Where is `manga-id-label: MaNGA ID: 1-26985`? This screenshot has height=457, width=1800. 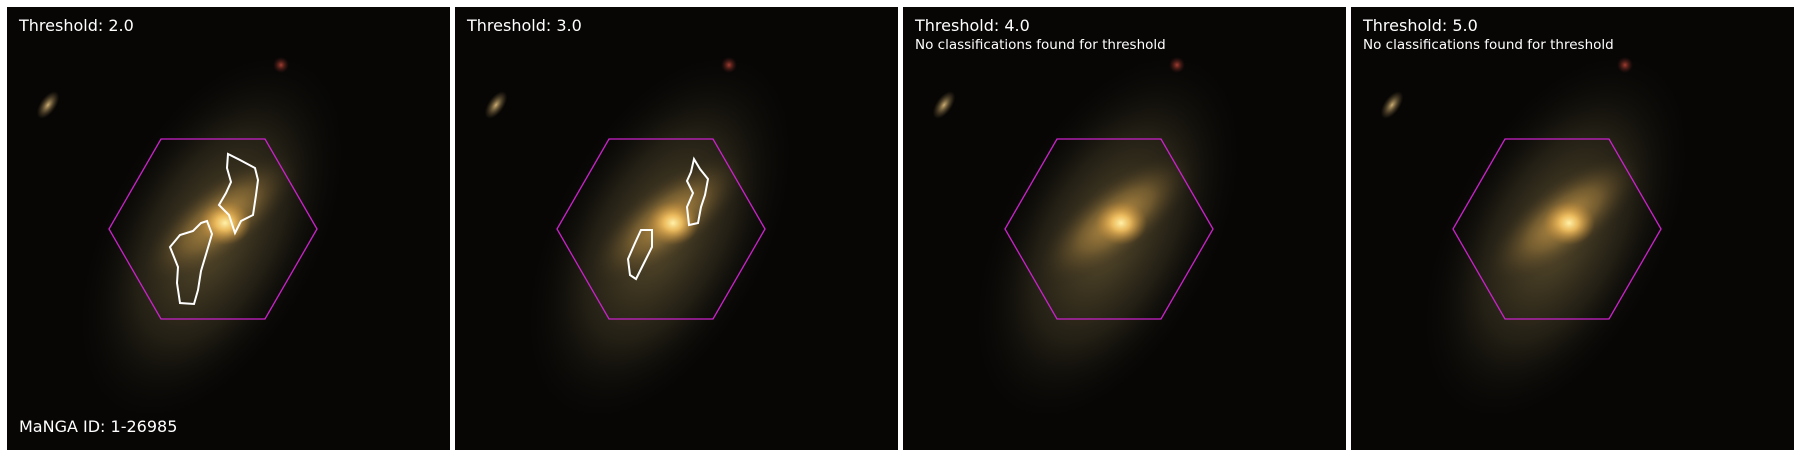
manga-id-label: MaNGA ID: 1-26985 is located at coordinates (98, 426).